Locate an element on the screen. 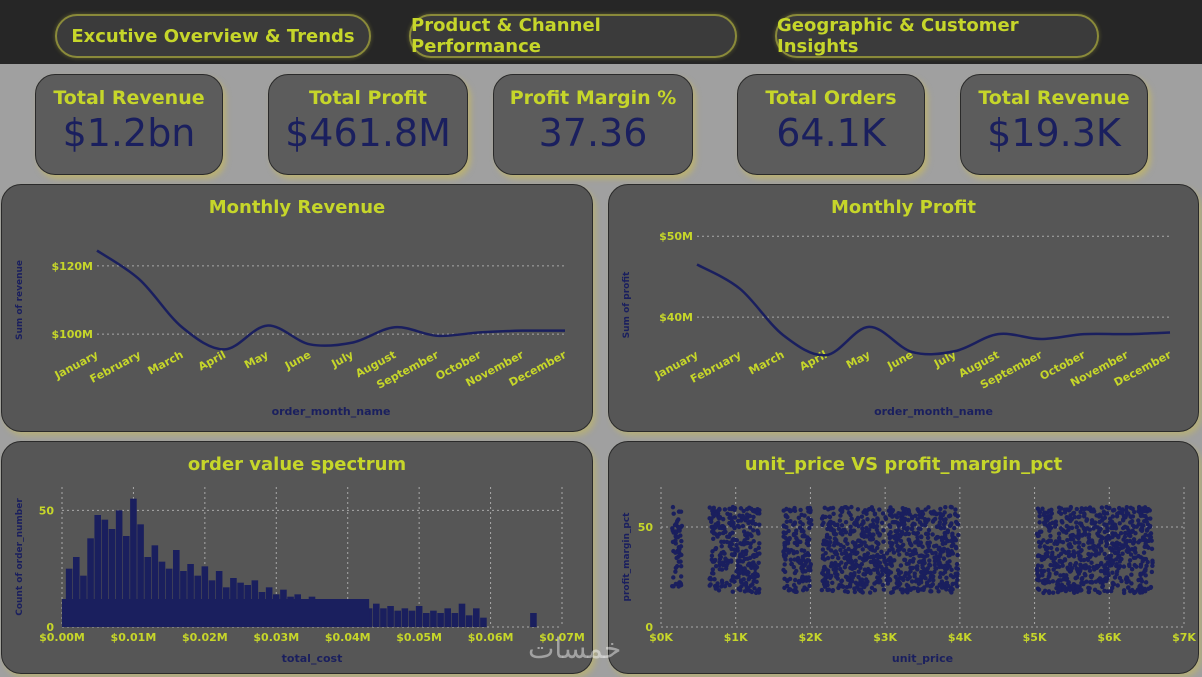 Image resolution: width=1202 pixels, height=677 pixels. x-tick-label: $1K is located at coordinates (736, 637).